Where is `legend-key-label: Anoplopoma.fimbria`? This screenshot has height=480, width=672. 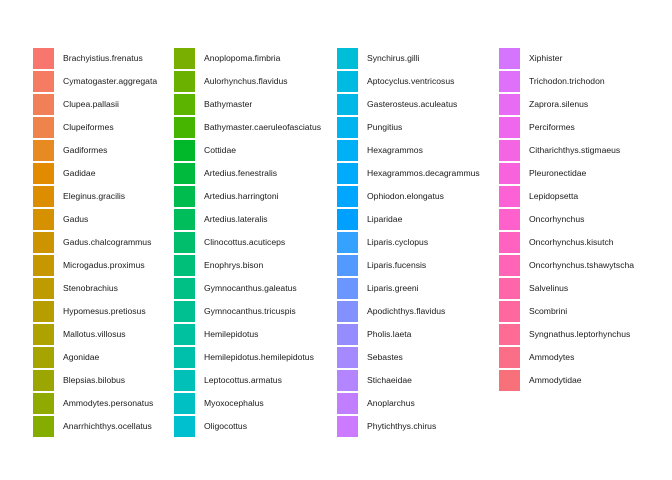
legend-key-label: Anoplopoma.fimbria is located at coordinates (242, 58).